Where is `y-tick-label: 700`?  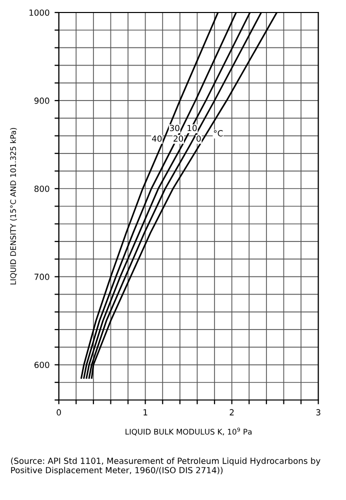
y-tick-label: 700 is located at coordinates (42, 277).